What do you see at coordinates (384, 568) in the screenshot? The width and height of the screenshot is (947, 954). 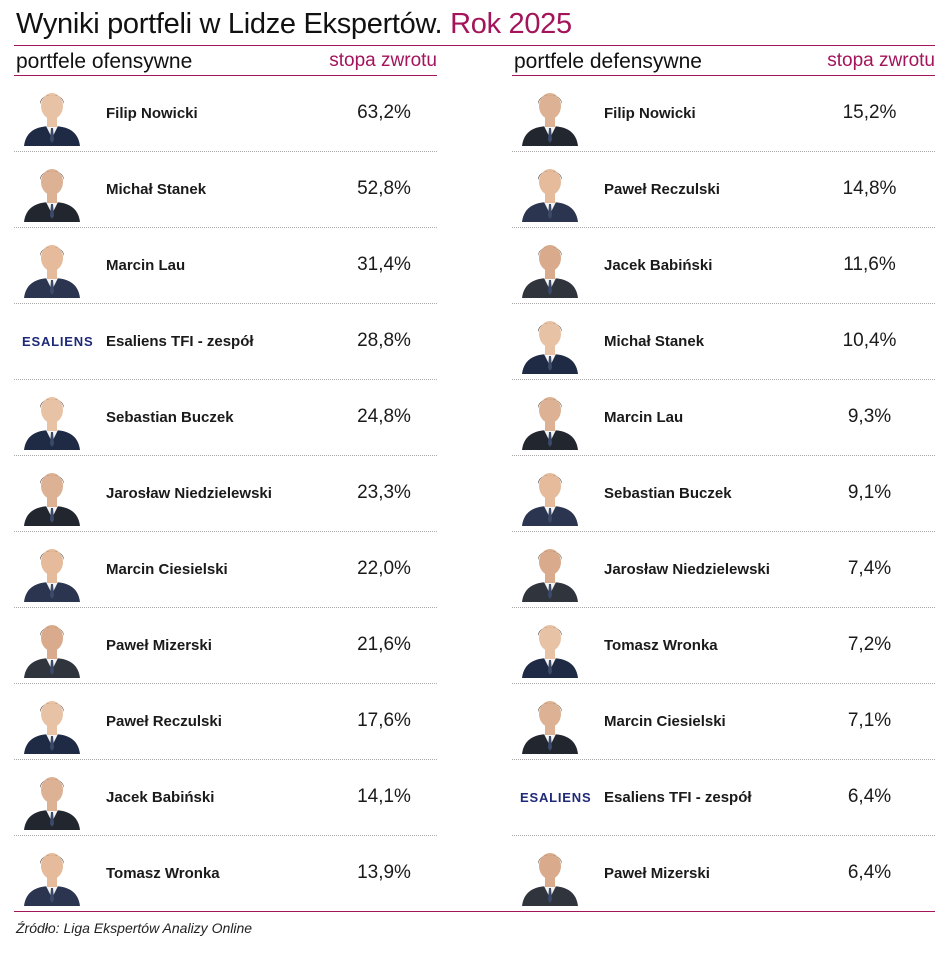 I see `return-rate: 22,0%` at bounding box center [384, 568].